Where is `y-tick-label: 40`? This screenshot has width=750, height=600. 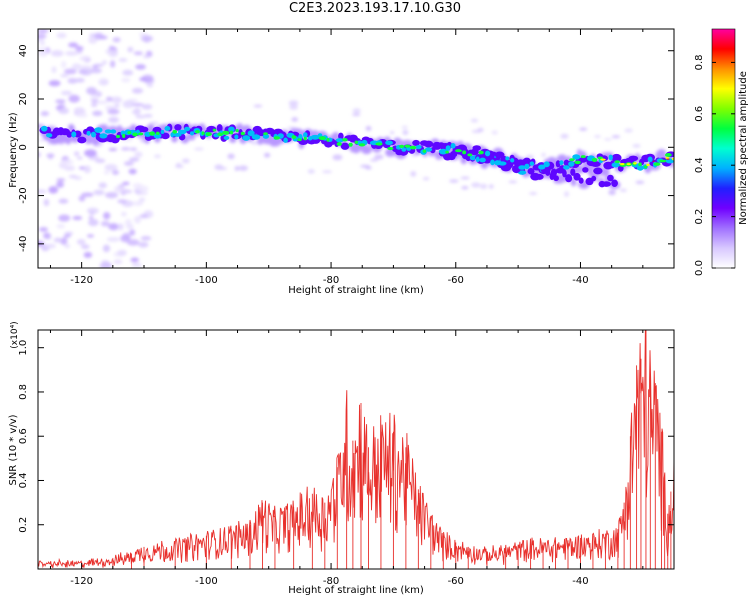 y-tick-label: 40 is located at coordinates (23, 50).